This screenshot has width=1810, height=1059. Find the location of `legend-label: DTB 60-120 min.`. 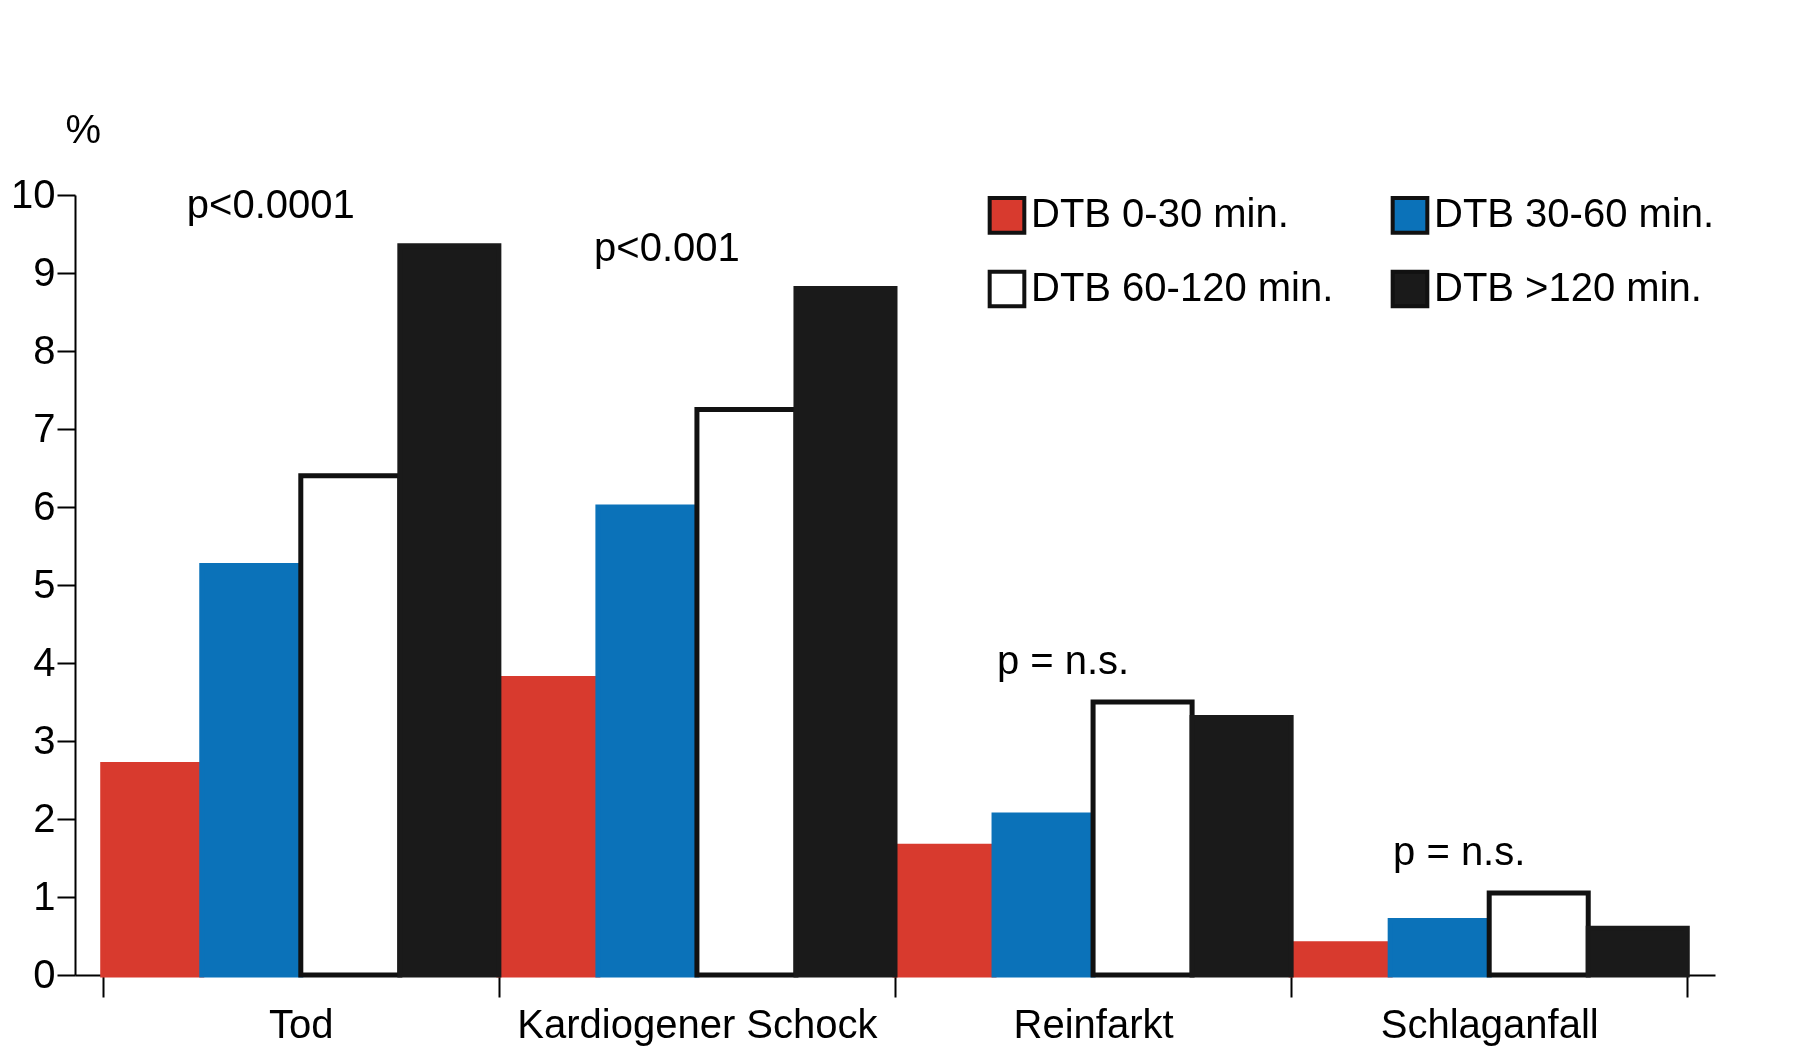

legend-label: DTB 60-120 min. is located at coordinates (1182, 287).